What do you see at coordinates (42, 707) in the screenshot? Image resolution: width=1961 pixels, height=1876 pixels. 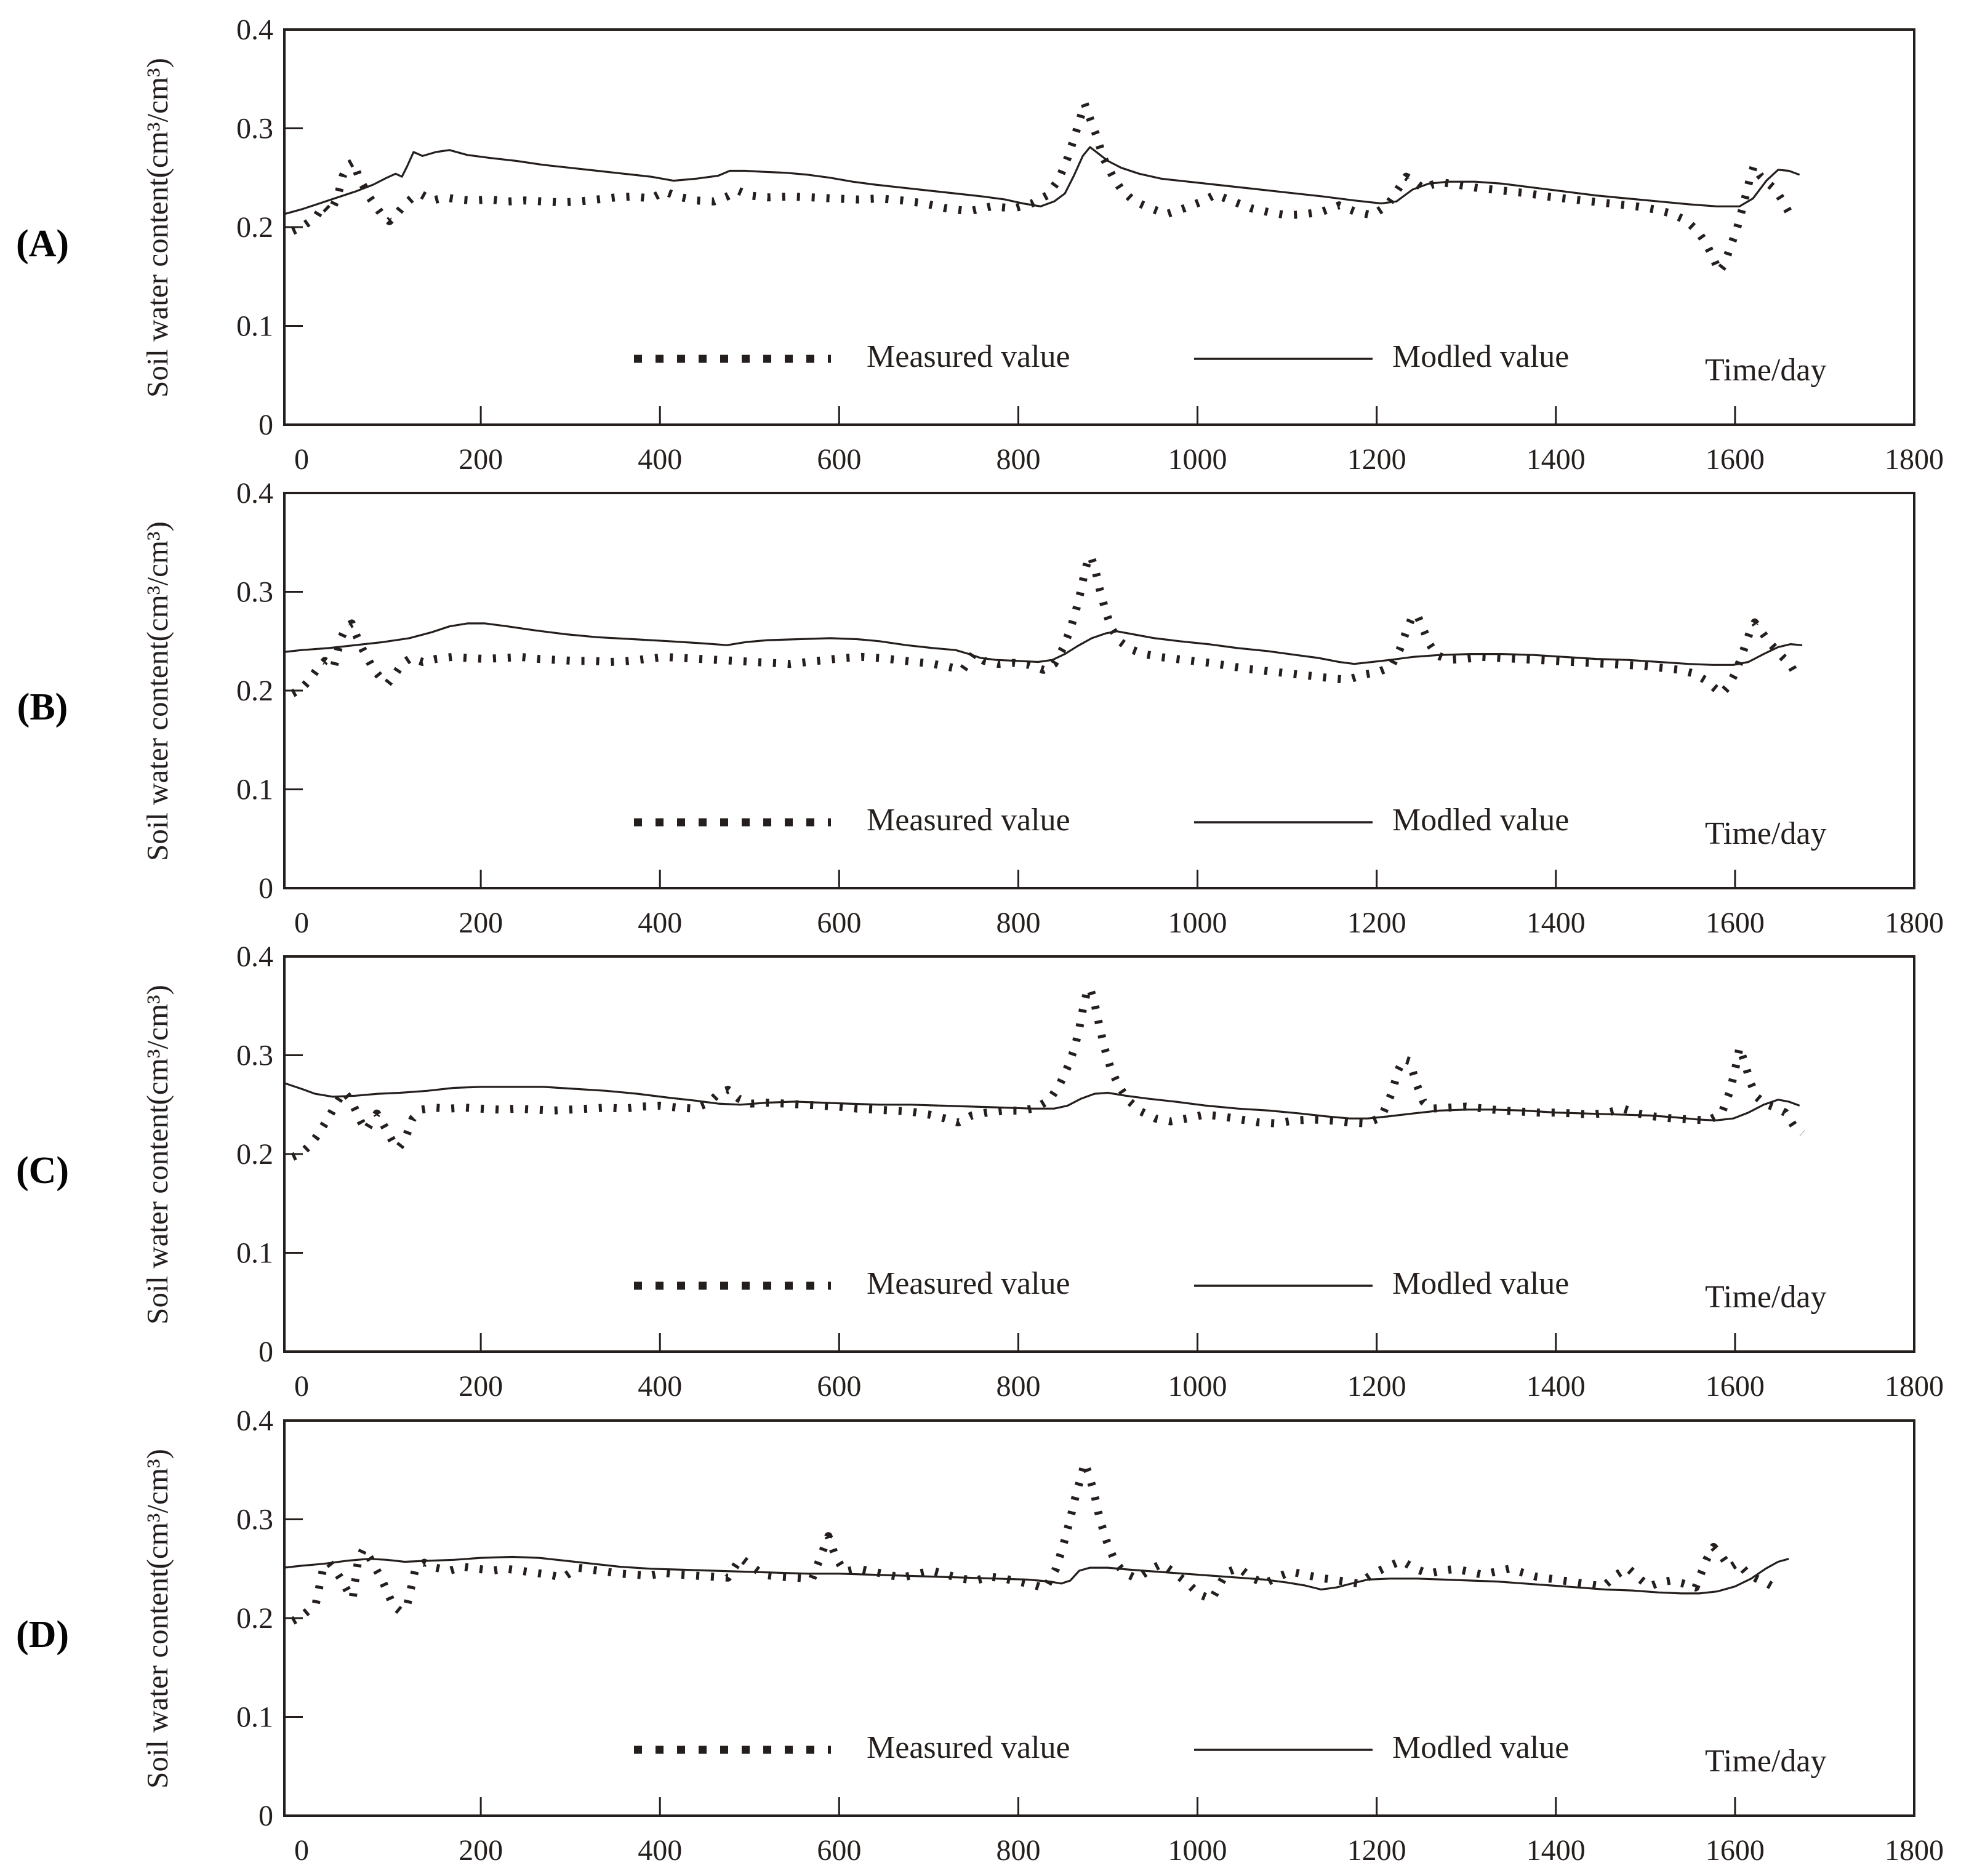 I see `panel-label-b: (B)` at bounding box center [42, 707].